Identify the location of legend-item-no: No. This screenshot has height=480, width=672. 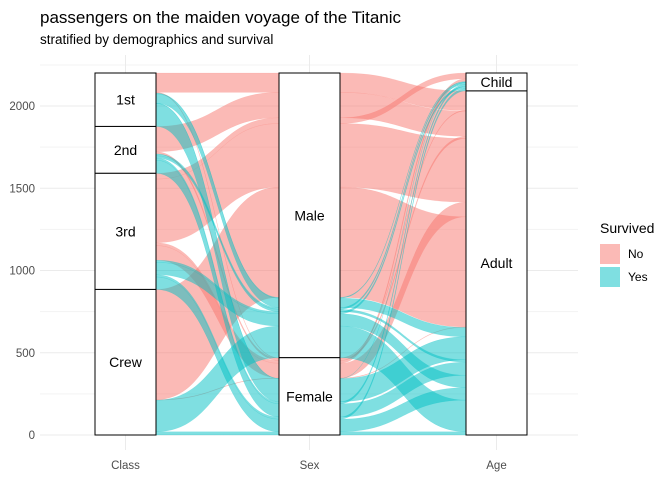
(627, 253).